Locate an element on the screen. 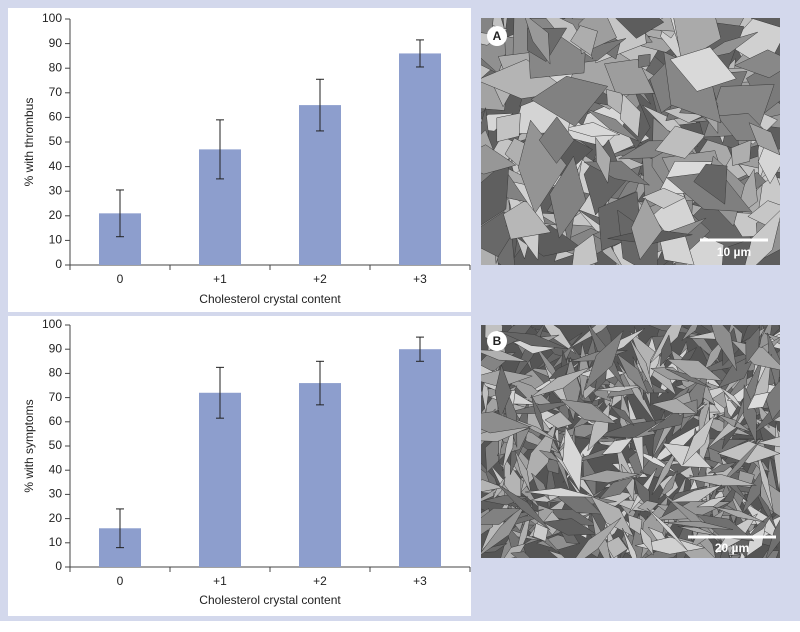  y-axis-label: % with symptoms is located at coordinates (29, 445).